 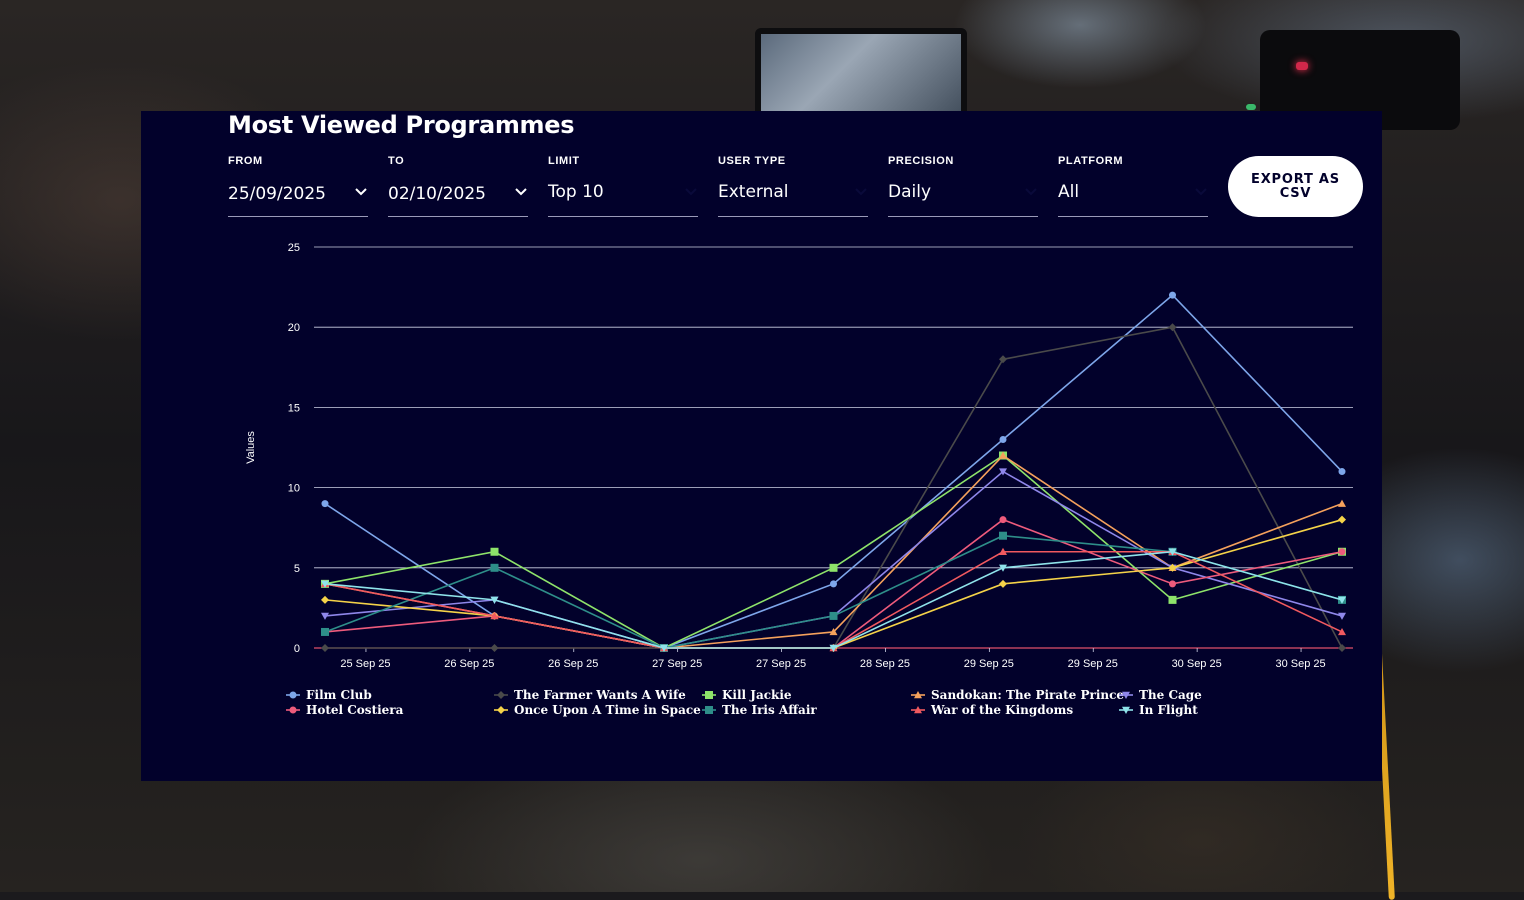 What do you see at coordinates (297, 649) in the screenshot?
I see `y-tick-label: 0` at bounding box center [297, 649].